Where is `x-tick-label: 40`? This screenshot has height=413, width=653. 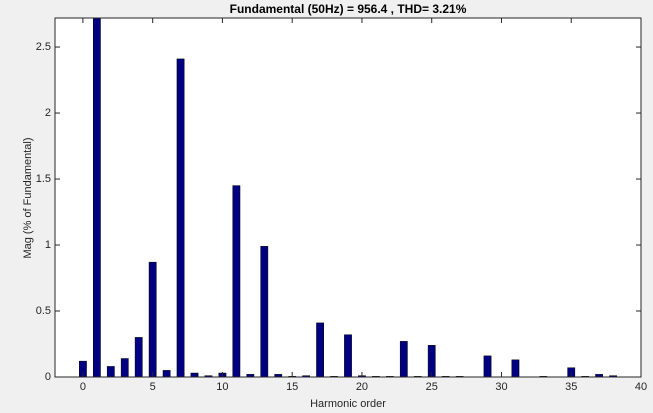 x-tick-label: 40 is located at coordinates (641, 387).